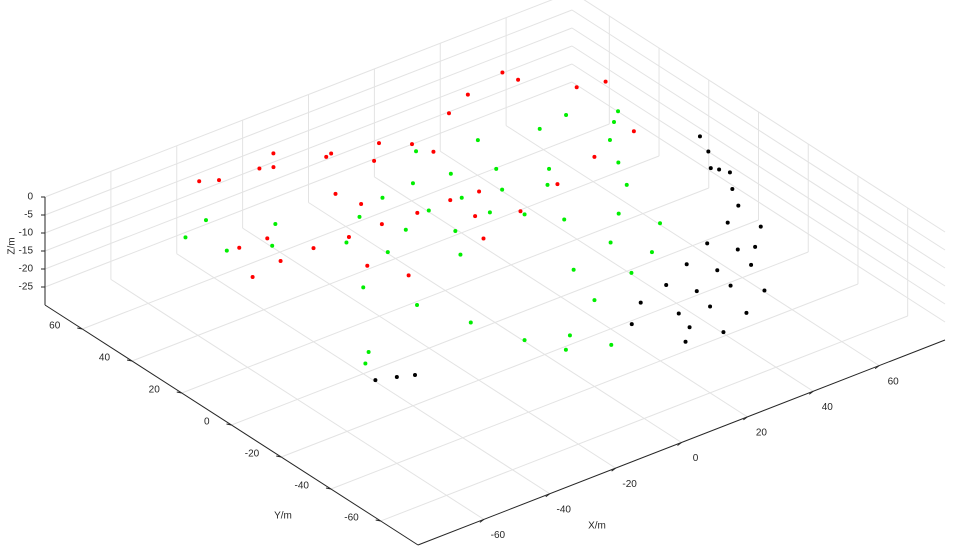 Image resolution: width=957 pixels, height=555 pixels. Describe the element at coordinates (12, 245) in the screenshot. I see `z-axis-label: Z/m` at that location.